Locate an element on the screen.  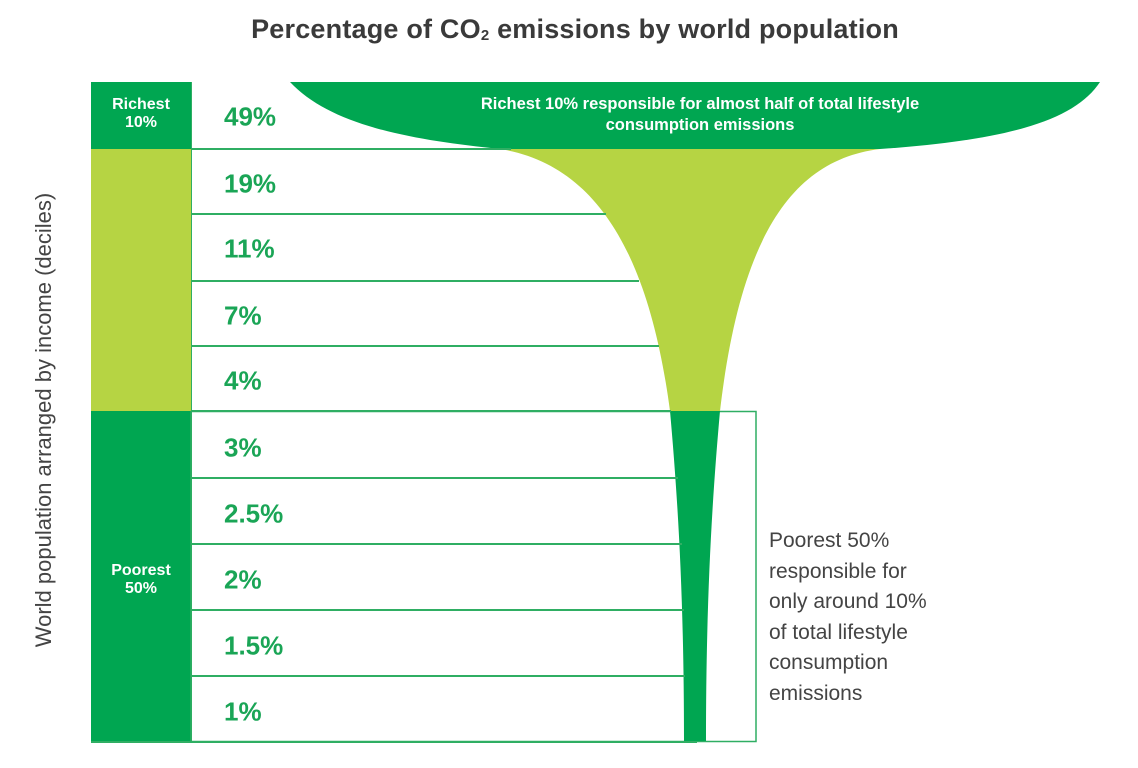
richest-group-label: Richest 10% is located at coordinates (141, 113).